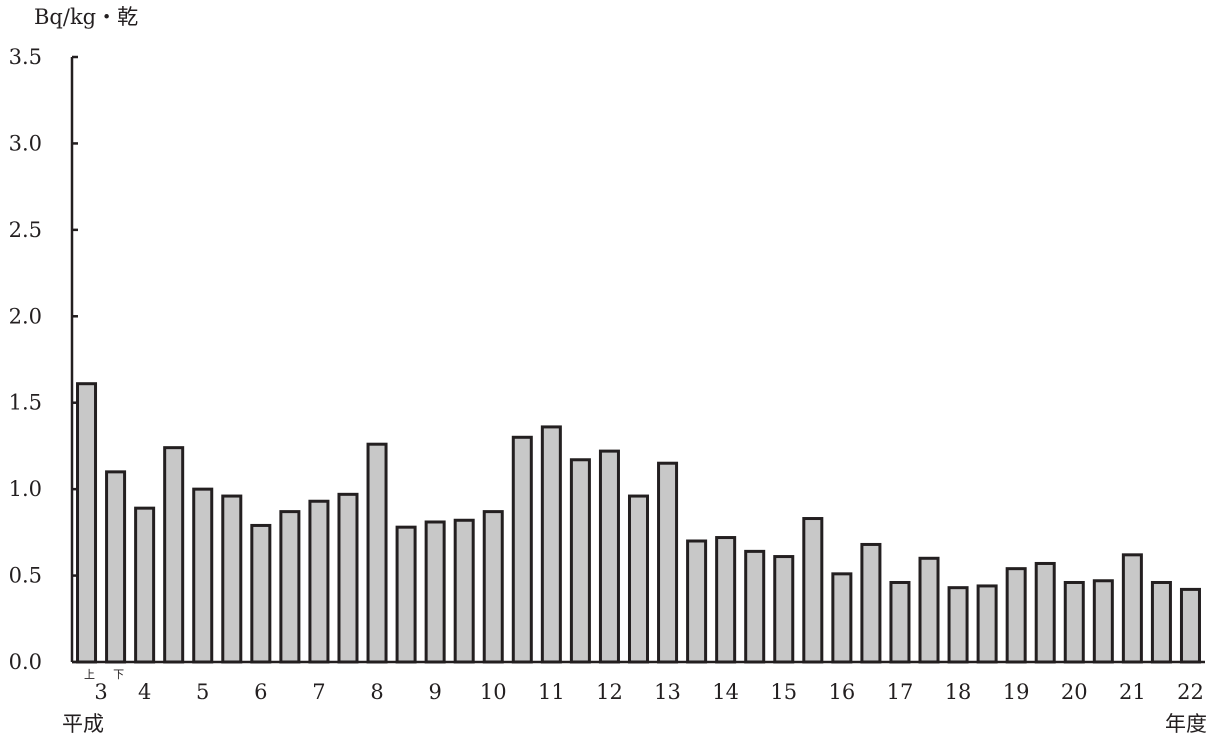  Describe the element at coordinates (493, 692) in the screenshot. I see `x-tick-label: 10` at that location.